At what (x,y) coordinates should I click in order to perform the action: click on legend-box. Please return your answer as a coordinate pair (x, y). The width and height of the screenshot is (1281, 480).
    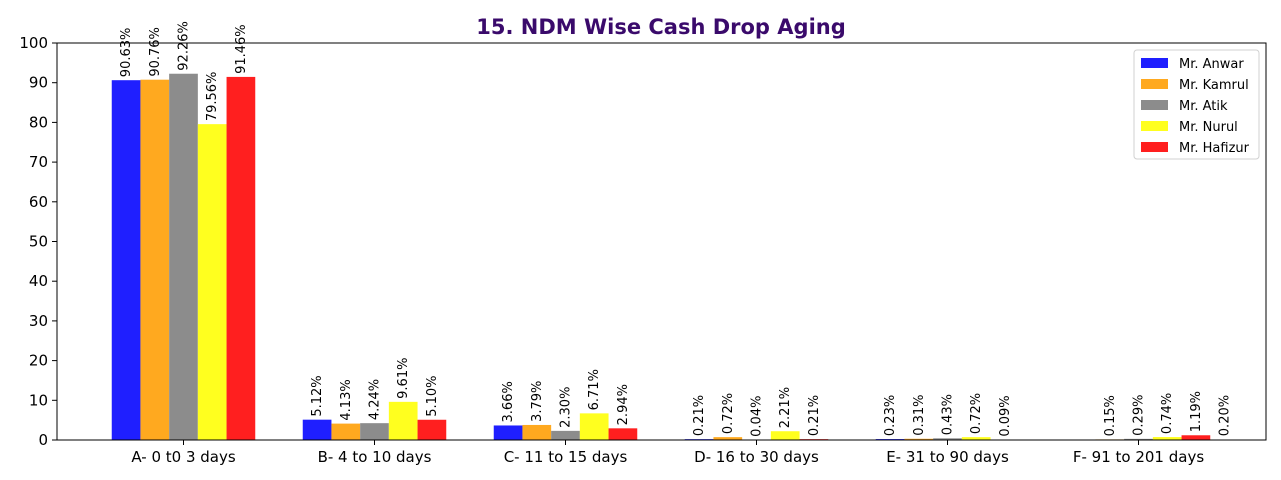
    Looking at the image, I should click on (1196, 104).